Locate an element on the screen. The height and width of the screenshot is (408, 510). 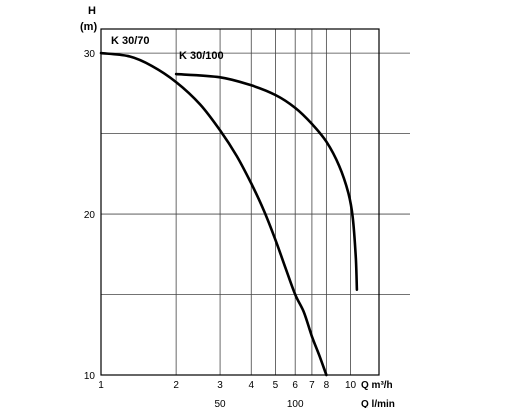
x-tick-label: 5 is located at coordinates (276, 385).